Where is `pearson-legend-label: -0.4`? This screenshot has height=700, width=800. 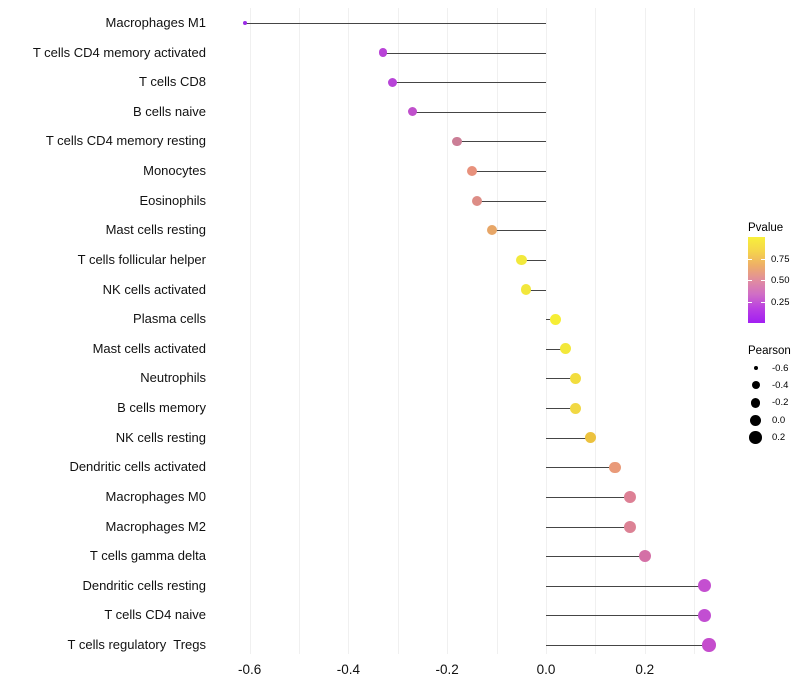 pearson-legend-label: -0.4 is located at coordinates (780, 385).